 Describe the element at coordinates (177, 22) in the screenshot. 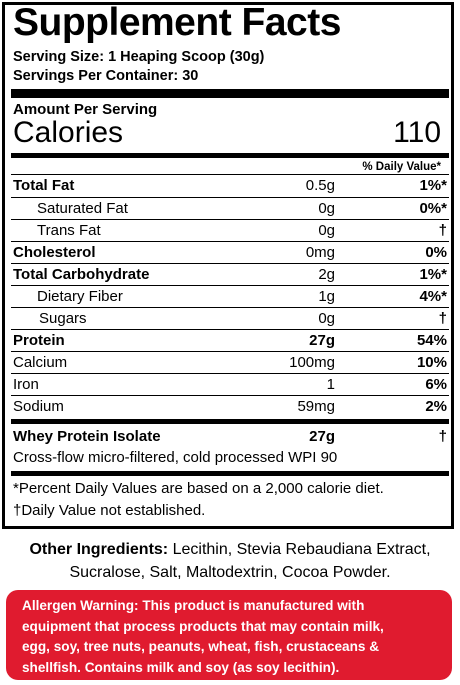

I see `panel-title: Supplement Facts` at that location.